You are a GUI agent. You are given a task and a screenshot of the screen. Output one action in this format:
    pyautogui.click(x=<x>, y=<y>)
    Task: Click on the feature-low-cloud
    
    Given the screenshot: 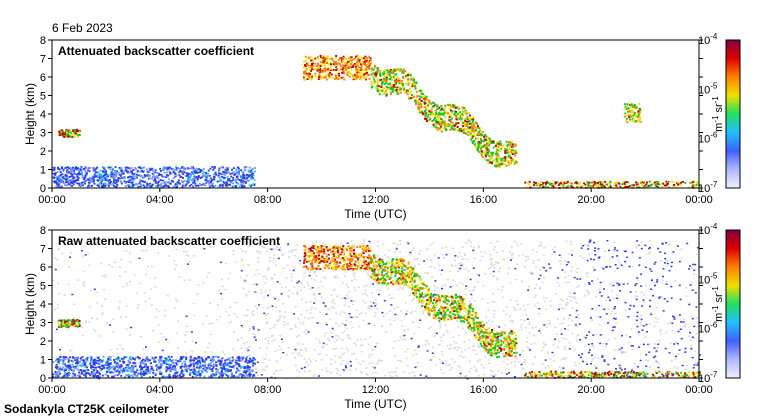 What is the action you would take?
    pyautogui.click(x=612, y=184)
    